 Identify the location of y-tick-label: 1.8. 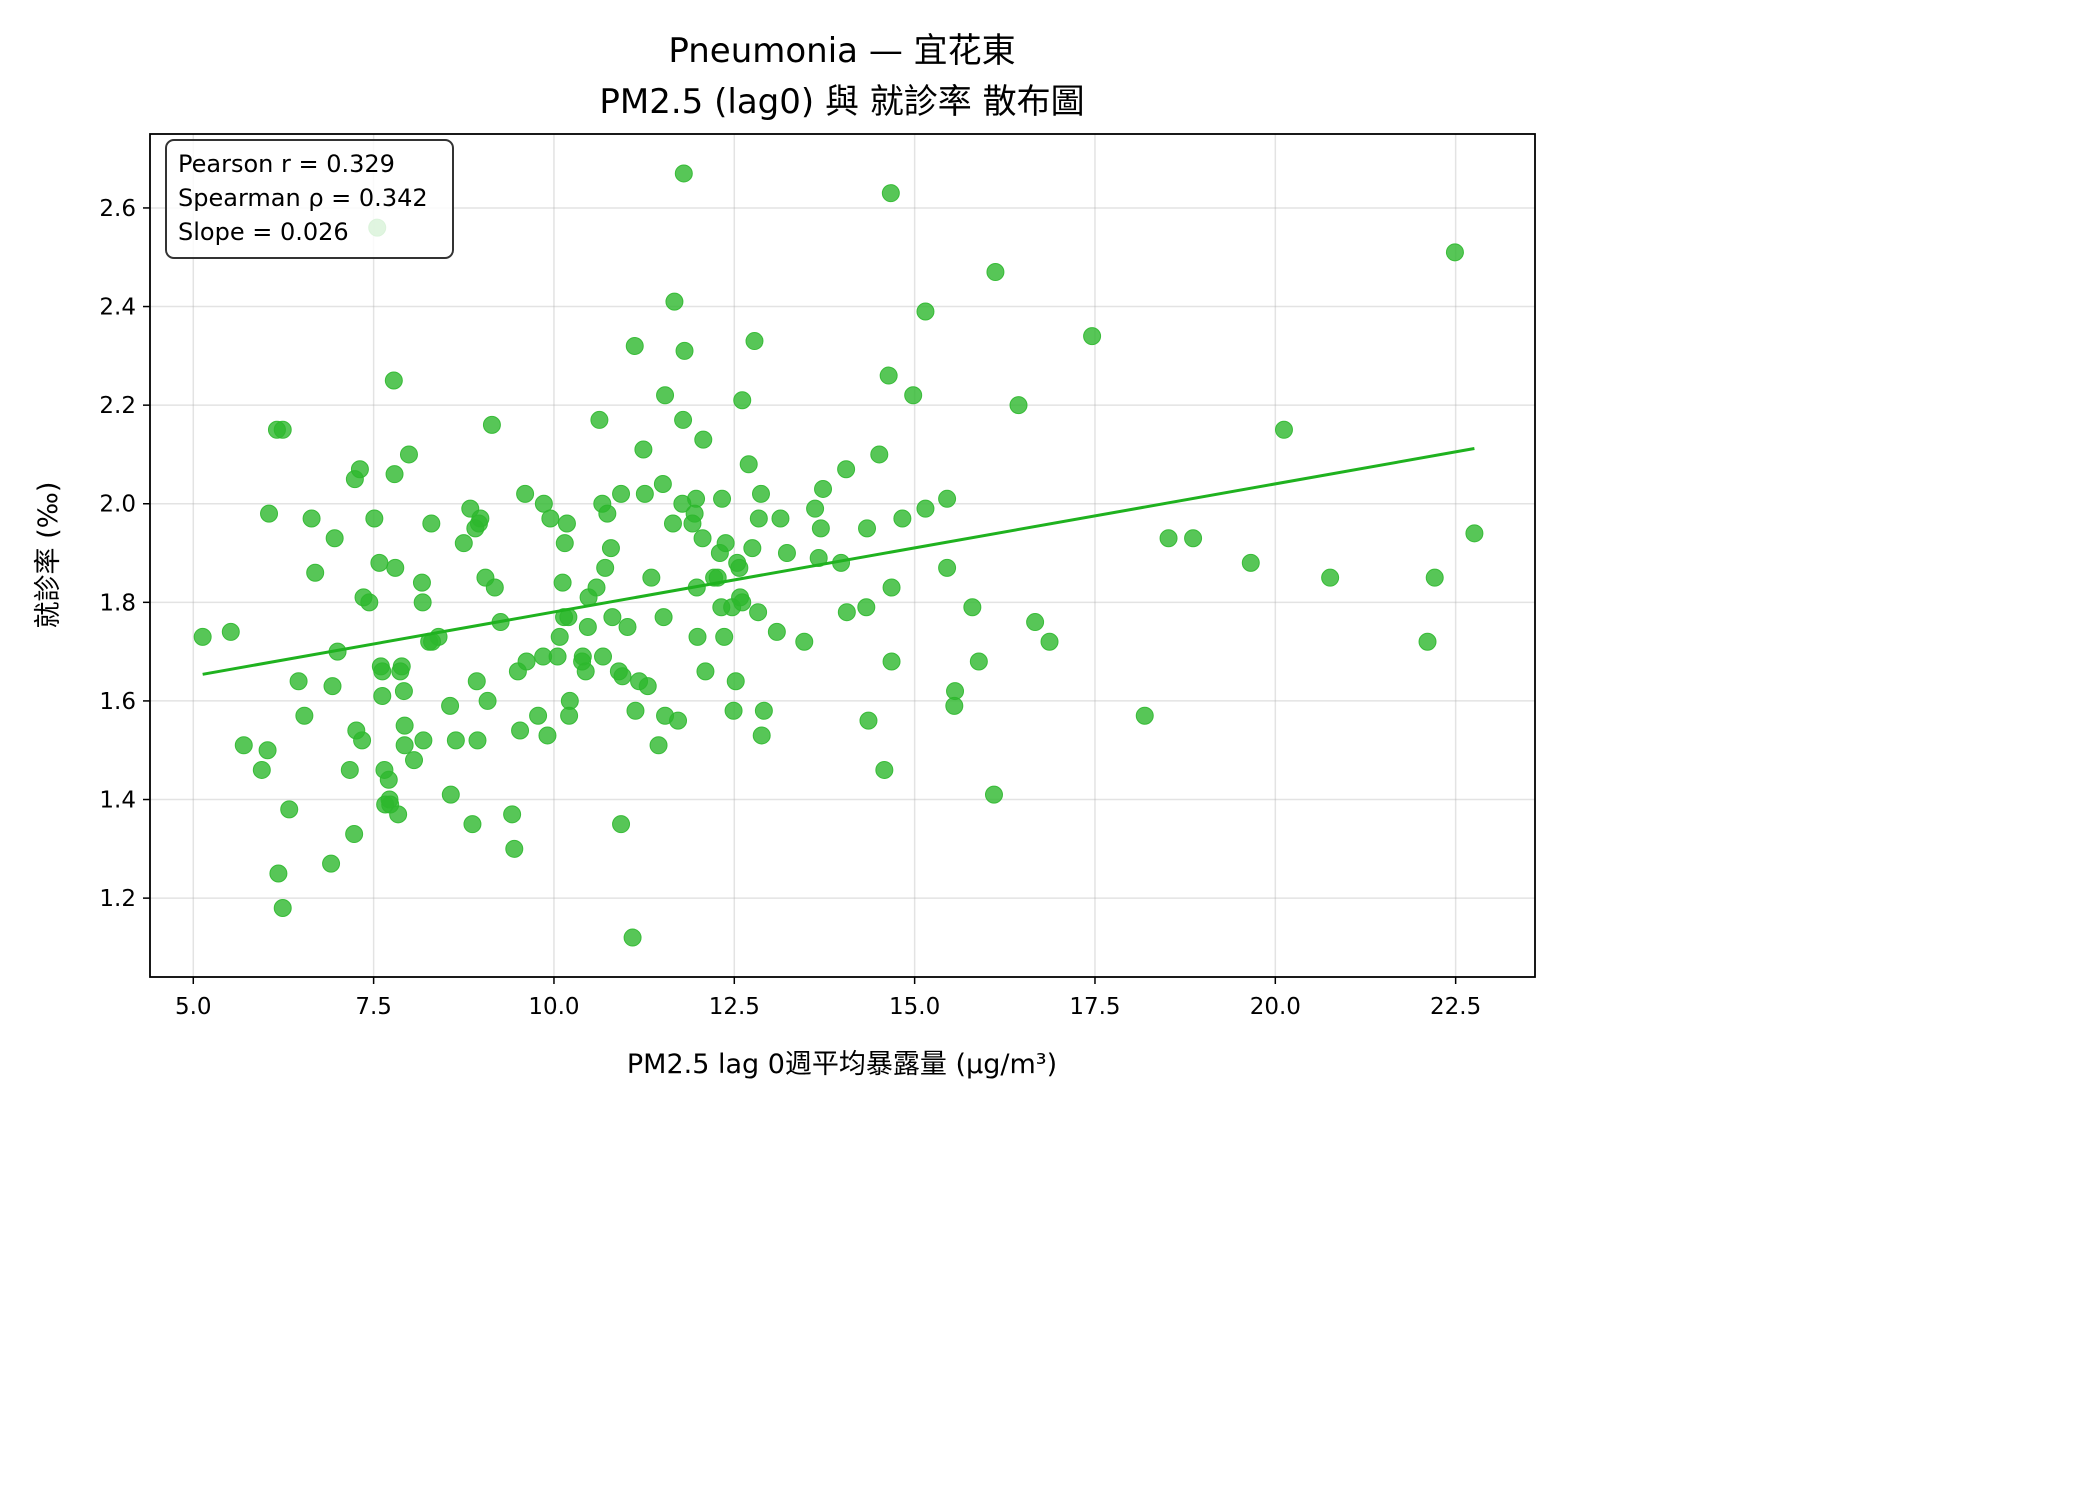
(117, 603).